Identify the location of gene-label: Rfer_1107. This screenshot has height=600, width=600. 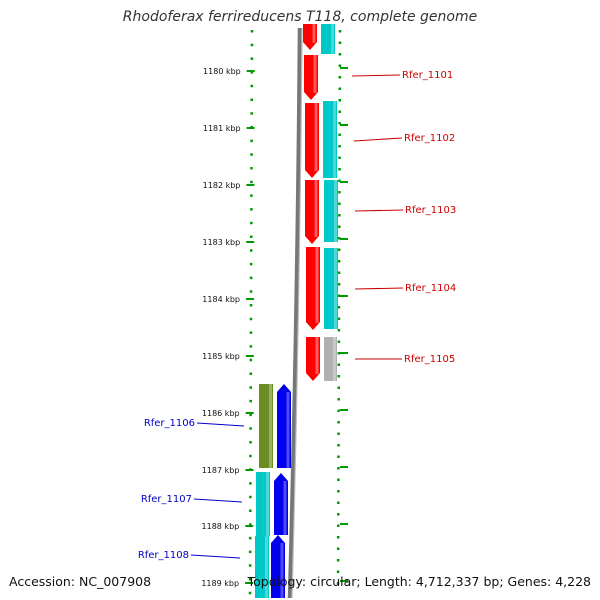
(166, 499).